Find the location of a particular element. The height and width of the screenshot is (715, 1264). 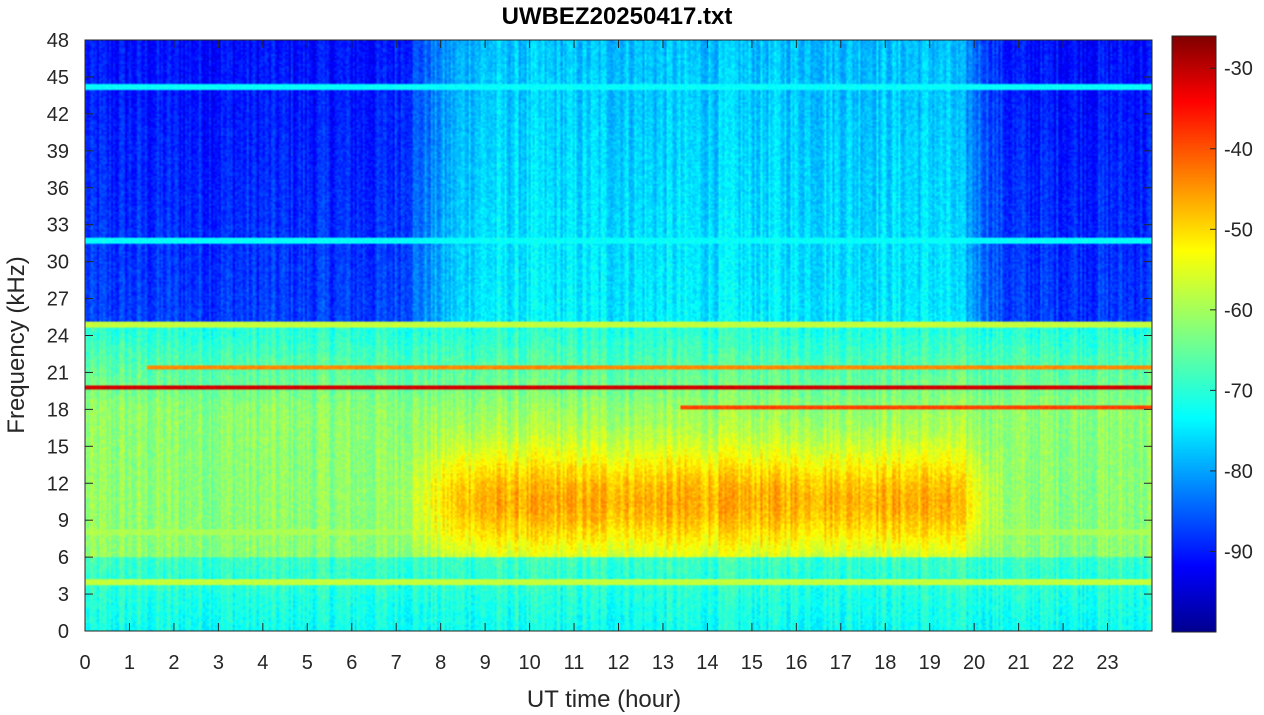

x-tick-label: 1 is located at coordinates (129, 663).